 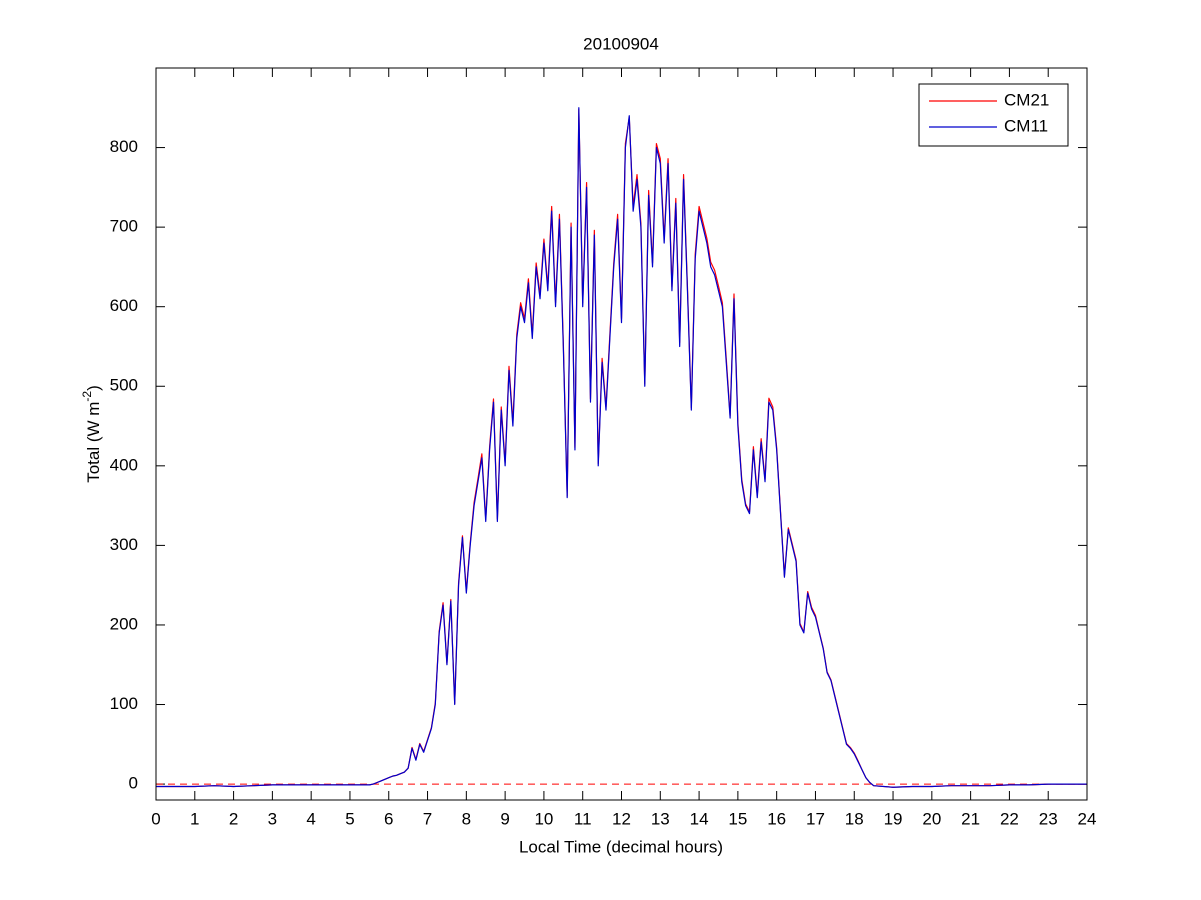 What do you see at coordinates (388, 818) in the screenshot?
I see `x-tick-label: 6` at bounding box center [388, 818].